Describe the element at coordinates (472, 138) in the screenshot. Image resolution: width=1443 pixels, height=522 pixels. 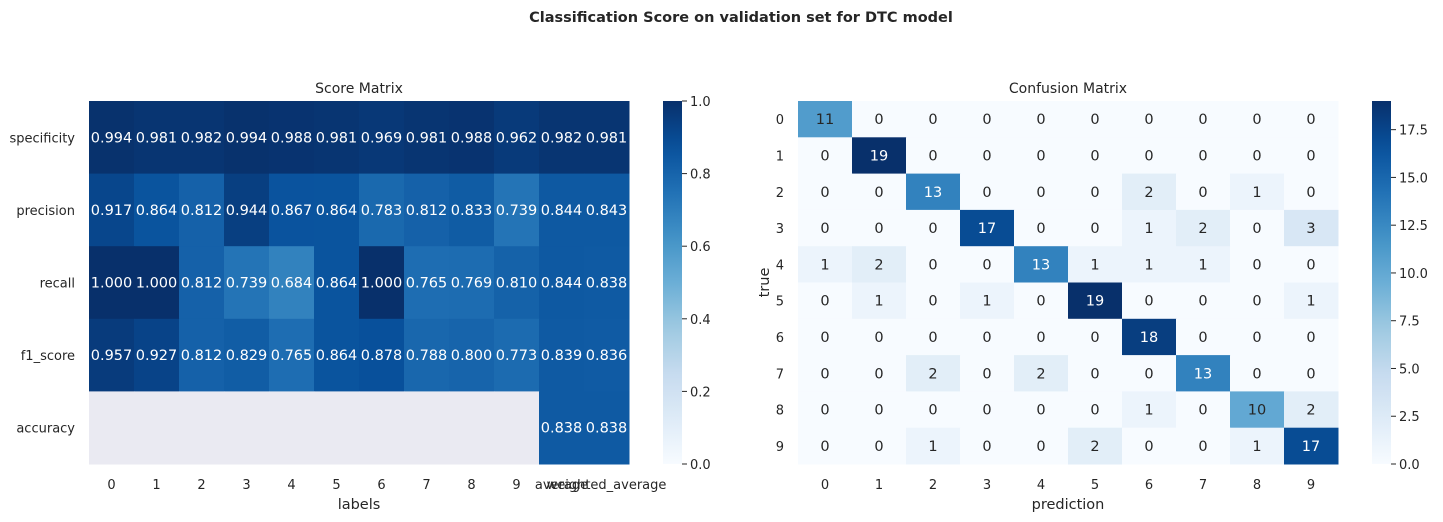
I see `cell-value-label: 0.988` at that location.